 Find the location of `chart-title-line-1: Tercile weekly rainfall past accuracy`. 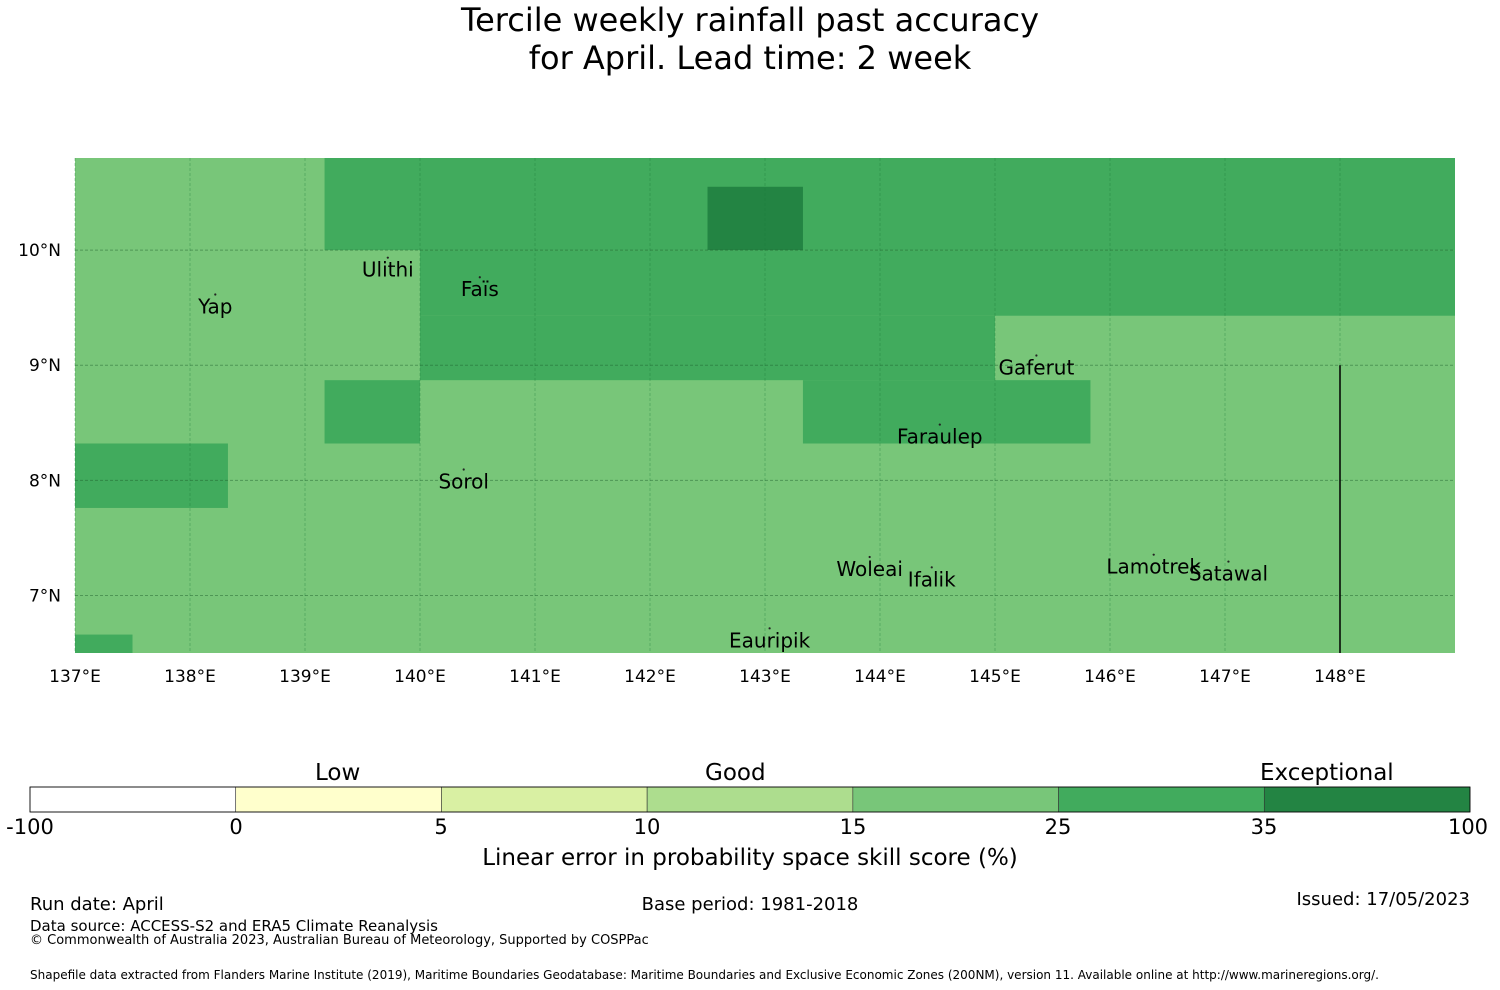

chart-title-line-1: Tercile weekly rainfall past accuracy is located at coordinates (749, 20).